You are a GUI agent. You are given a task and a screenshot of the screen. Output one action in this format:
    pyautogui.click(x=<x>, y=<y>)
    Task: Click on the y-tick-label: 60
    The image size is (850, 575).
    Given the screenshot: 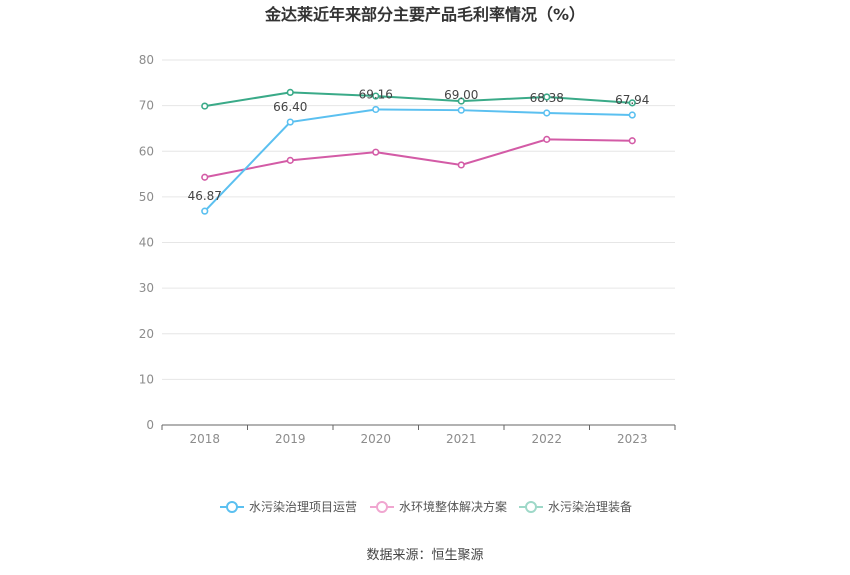 What is the action you would take?
    pyautogui.click(x=146, y=151)
    